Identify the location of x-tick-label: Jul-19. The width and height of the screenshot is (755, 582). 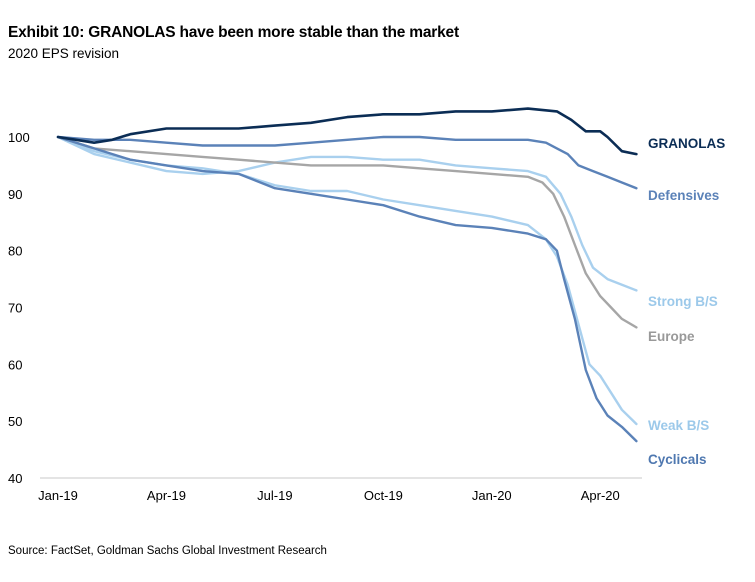
(274, 495).